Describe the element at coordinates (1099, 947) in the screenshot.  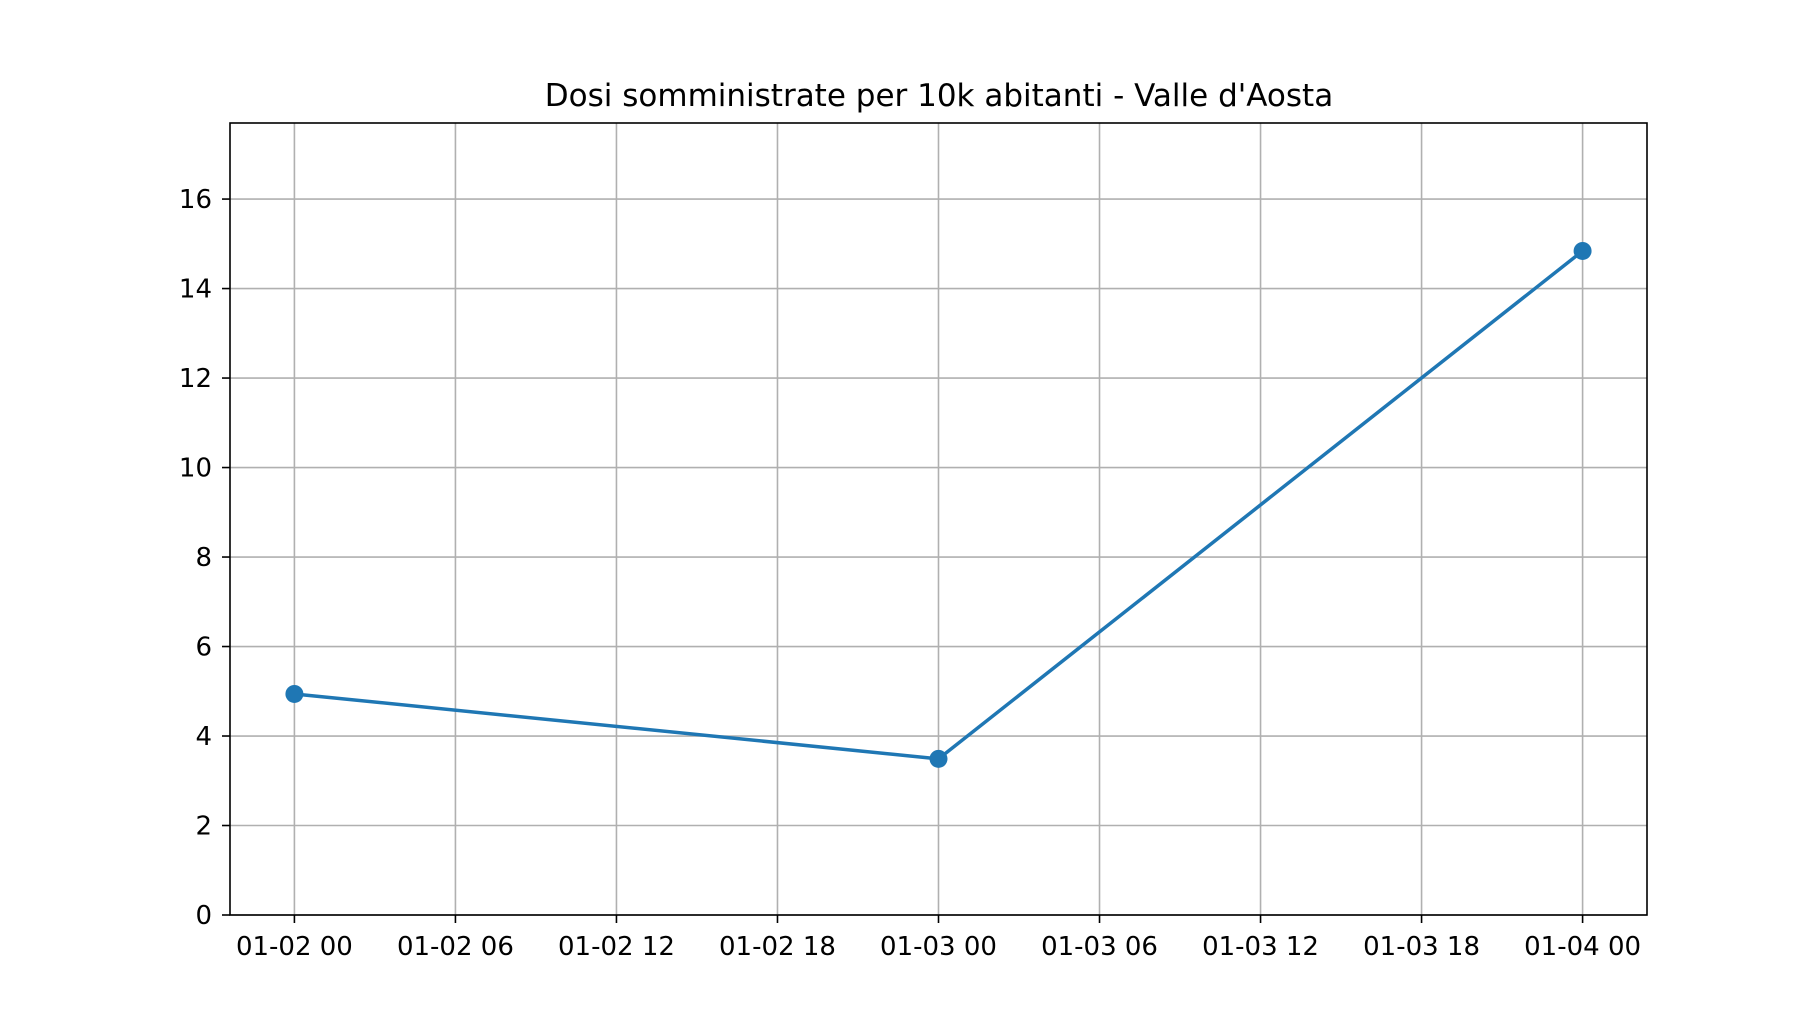
I see `x-tick-label: 01-03 06` at that location.